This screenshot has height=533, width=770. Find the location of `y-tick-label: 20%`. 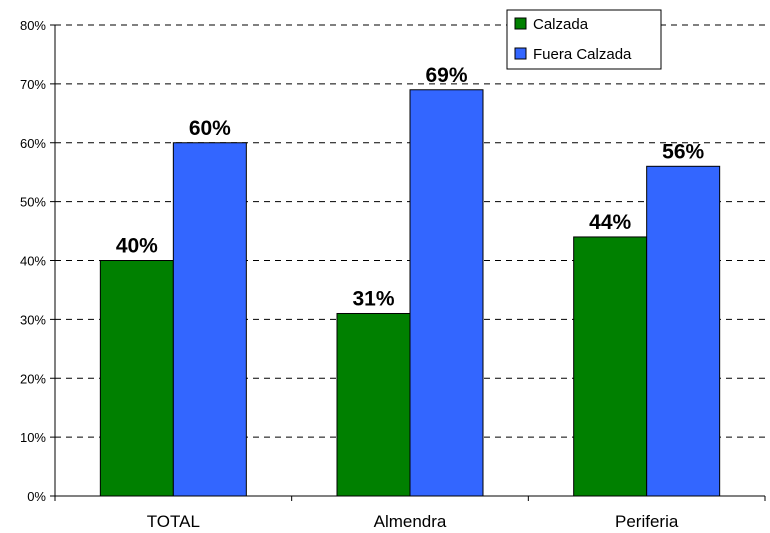

y-tick-label: 20% is located at coordinates (33, 378).